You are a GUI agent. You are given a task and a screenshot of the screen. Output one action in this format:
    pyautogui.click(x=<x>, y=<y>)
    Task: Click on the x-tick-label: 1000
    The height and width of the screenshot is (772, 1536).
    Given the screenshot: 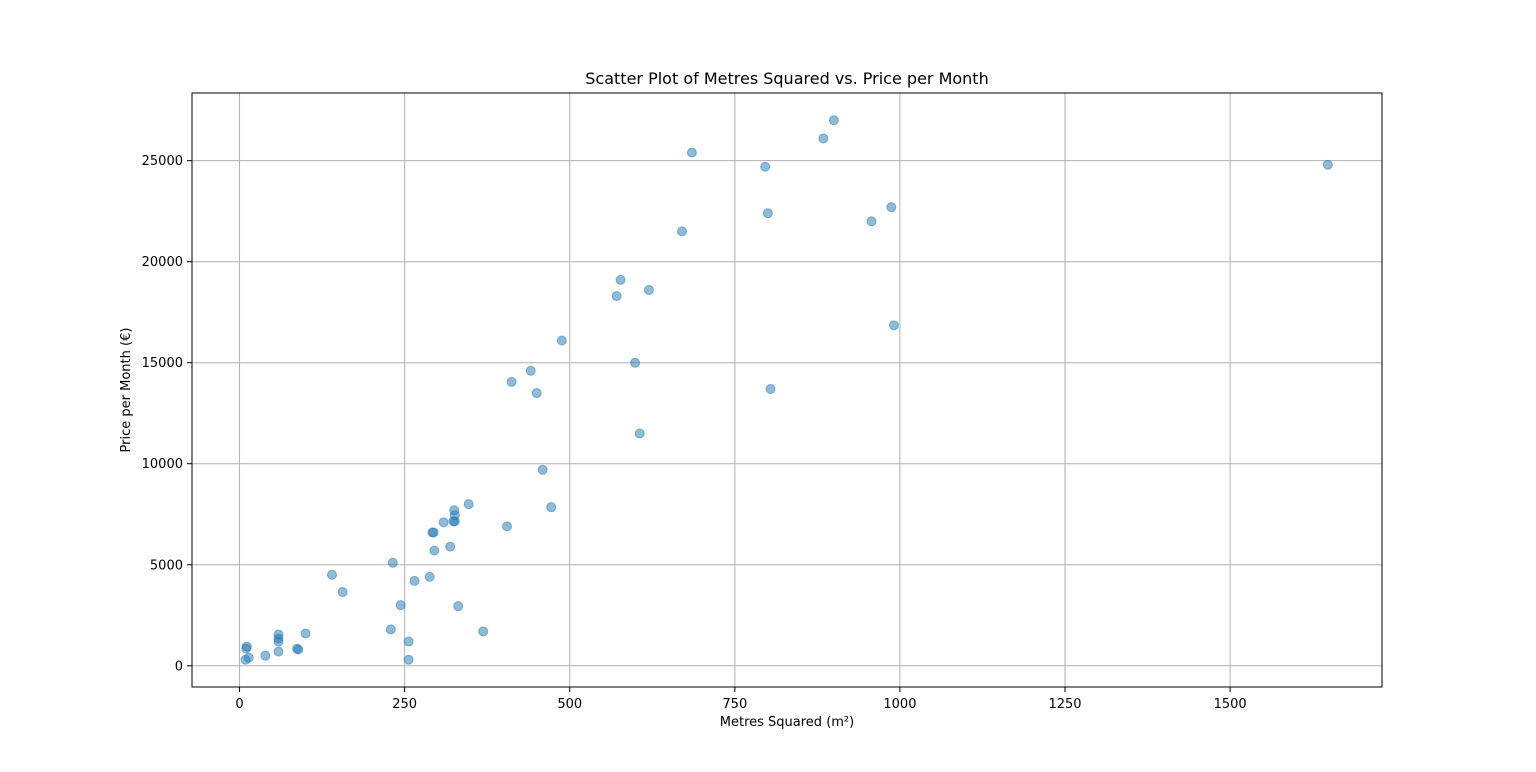 What is the action you would take?
    pyautogui.click(x=899, y=704)
    